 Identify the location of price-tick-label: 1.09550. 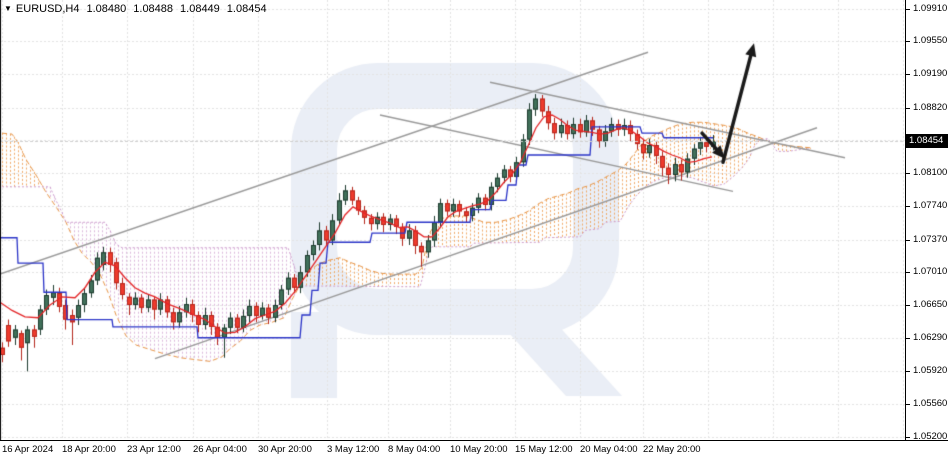
(930, 40).